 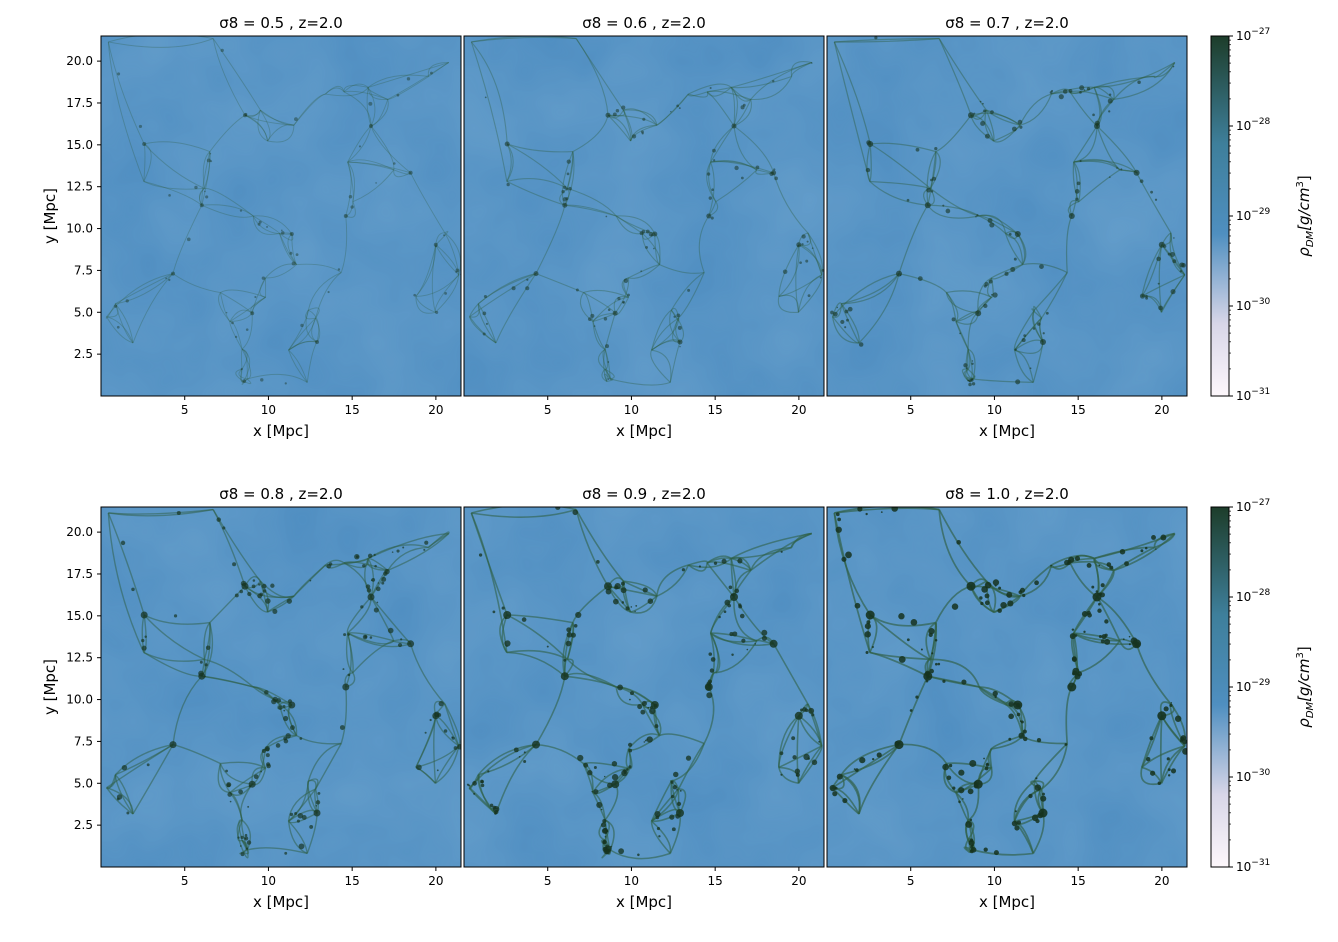 What do you see at coordinates (83, 312) in the screenshot?
I see `y-tick-label: 5.0` at bounding box center [83, 312].